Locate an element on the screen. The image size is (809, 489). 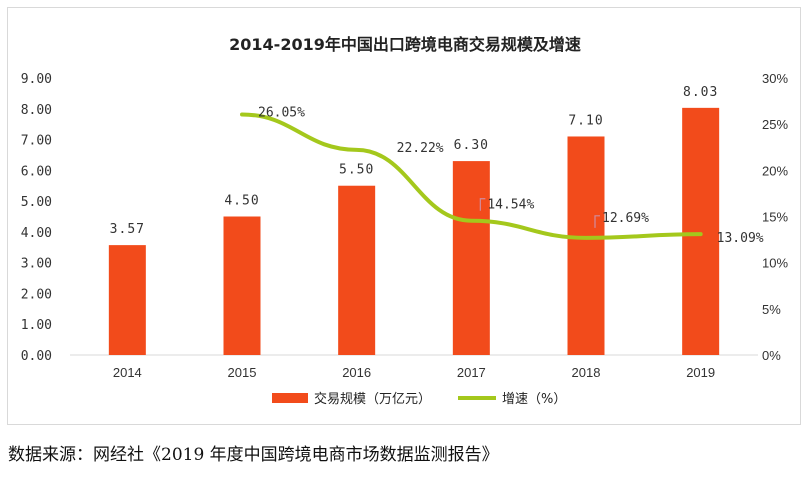
left-axis-tick-label: 1.00 is located at coordinates (36, 325).